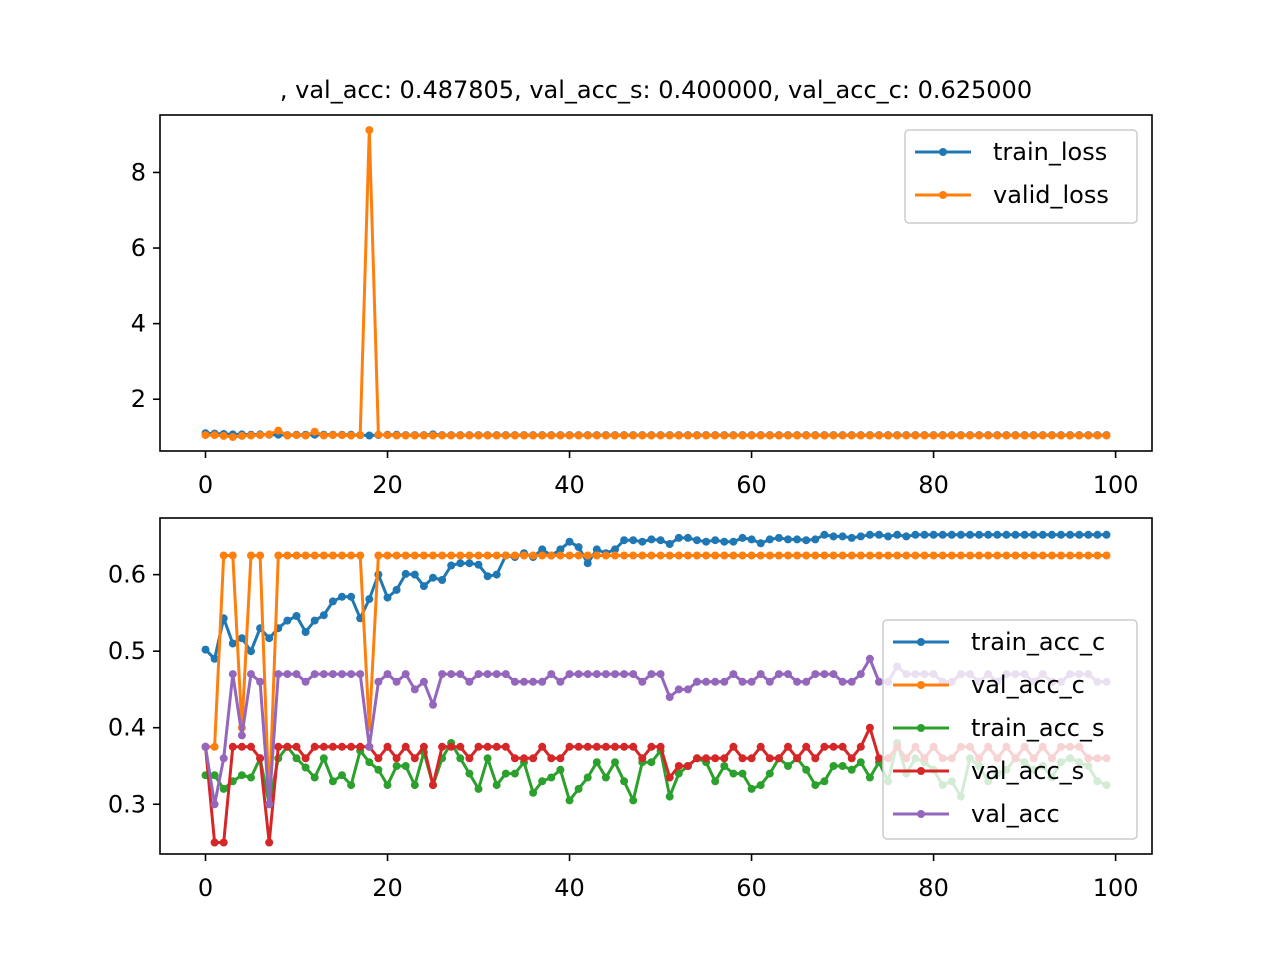  I want to click on y-tick-label: 2, so click(138, 399).